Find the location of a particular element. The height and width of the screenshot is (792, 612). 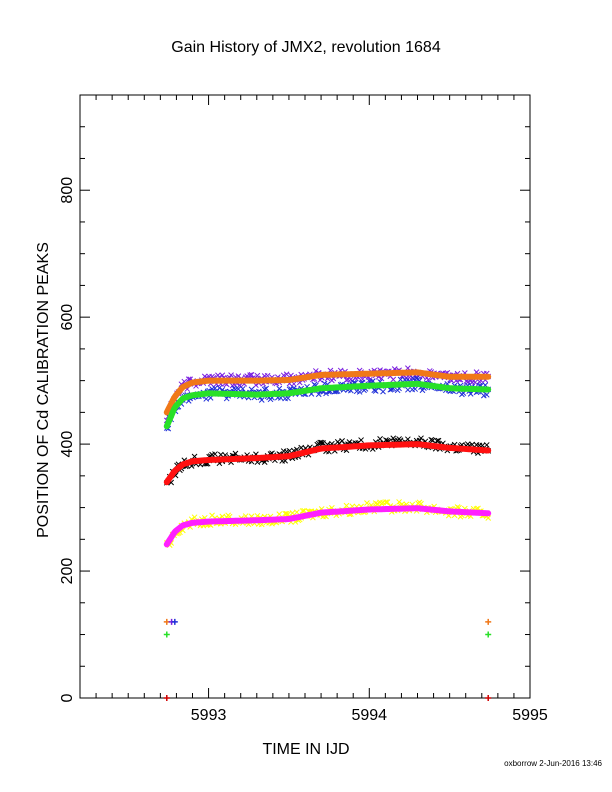

x-tick-label: 5995 is located at coordinates (530, 715).